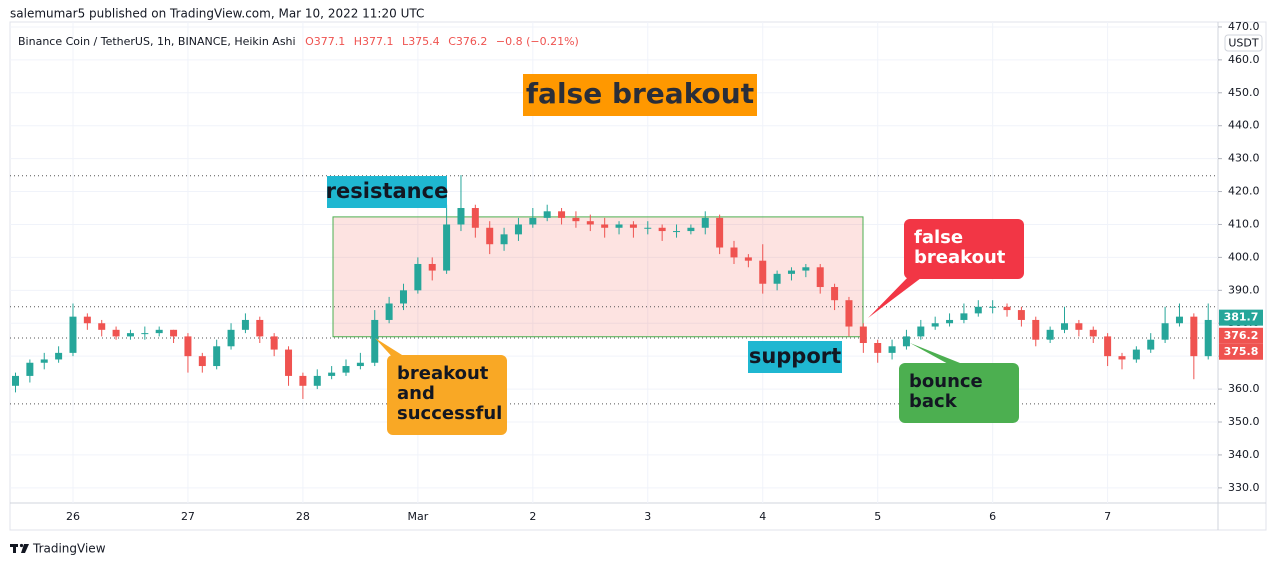 Image resolution: width=1280 pixels, height=566 pixels. I want to click on y-tick-label: 330.0, so click(1244, 487).